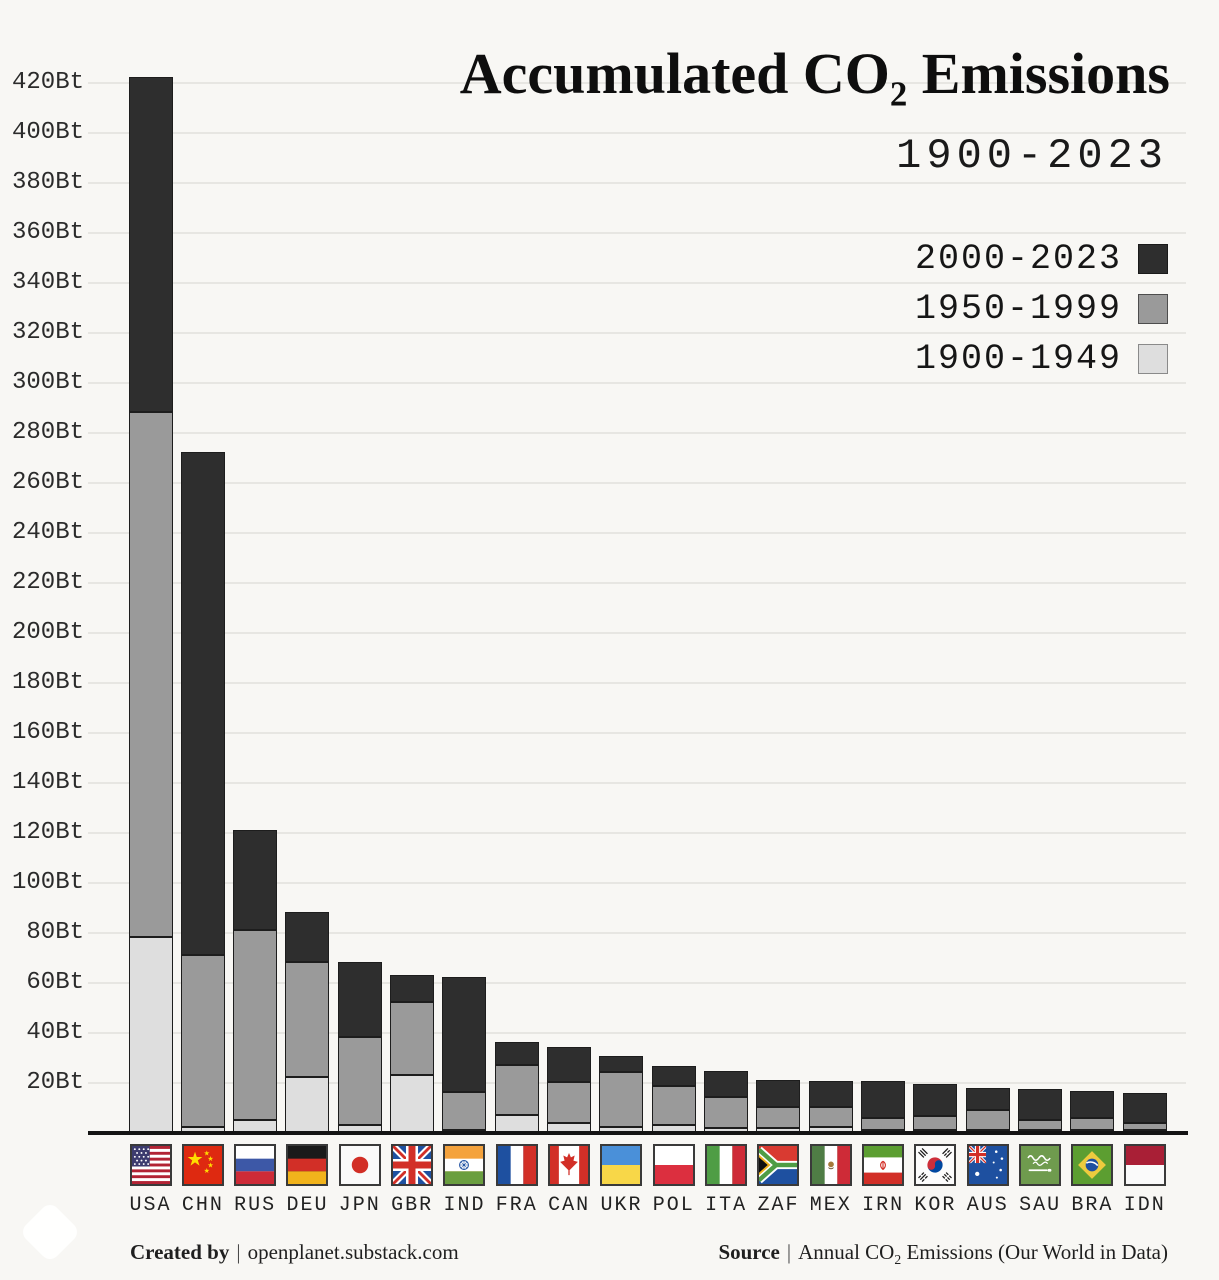 This screenshot has height=1280, width=1219. Describe the element at coordinates (516, 1205) in the screenshot. I see `x-axis-label-fra: FRA` at that location.